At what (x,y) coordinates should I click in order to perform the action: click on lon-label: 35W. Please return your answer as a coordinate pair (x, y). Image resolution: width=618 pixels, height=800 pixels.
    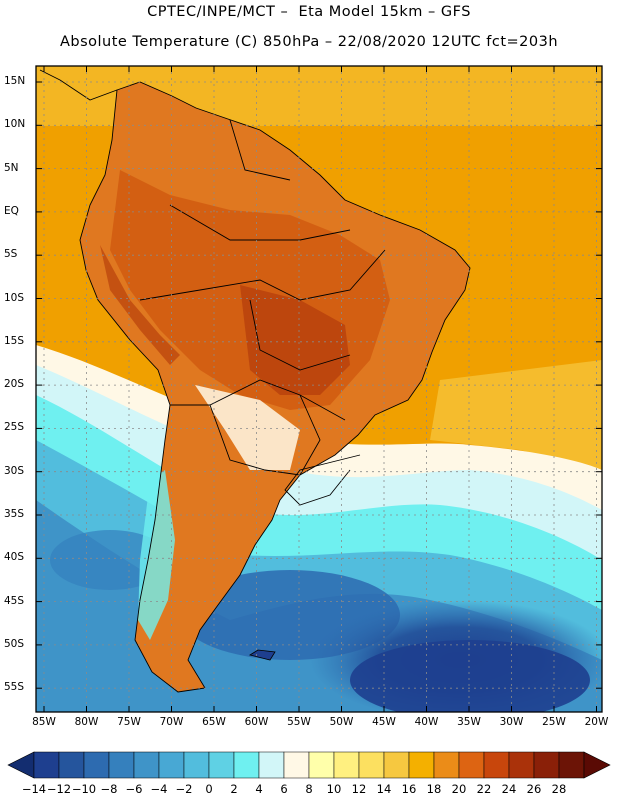
    Looking at the image, I should click on (469, 722).